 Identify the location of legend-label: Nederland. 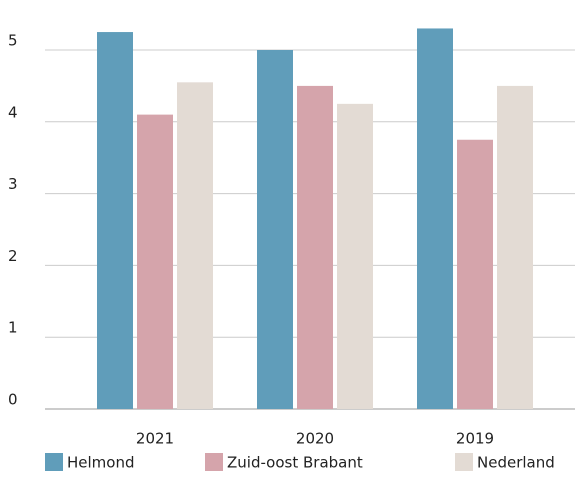
(516, 463).